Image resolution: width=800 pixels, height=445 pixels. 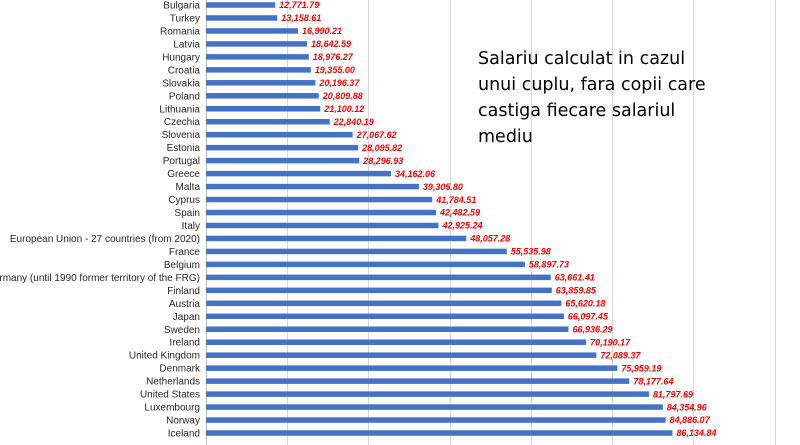 What do you see at coordinates (549, 265) in the screenshot?
I see `value-label: 58,897.73` at bounding box center [549, 265].